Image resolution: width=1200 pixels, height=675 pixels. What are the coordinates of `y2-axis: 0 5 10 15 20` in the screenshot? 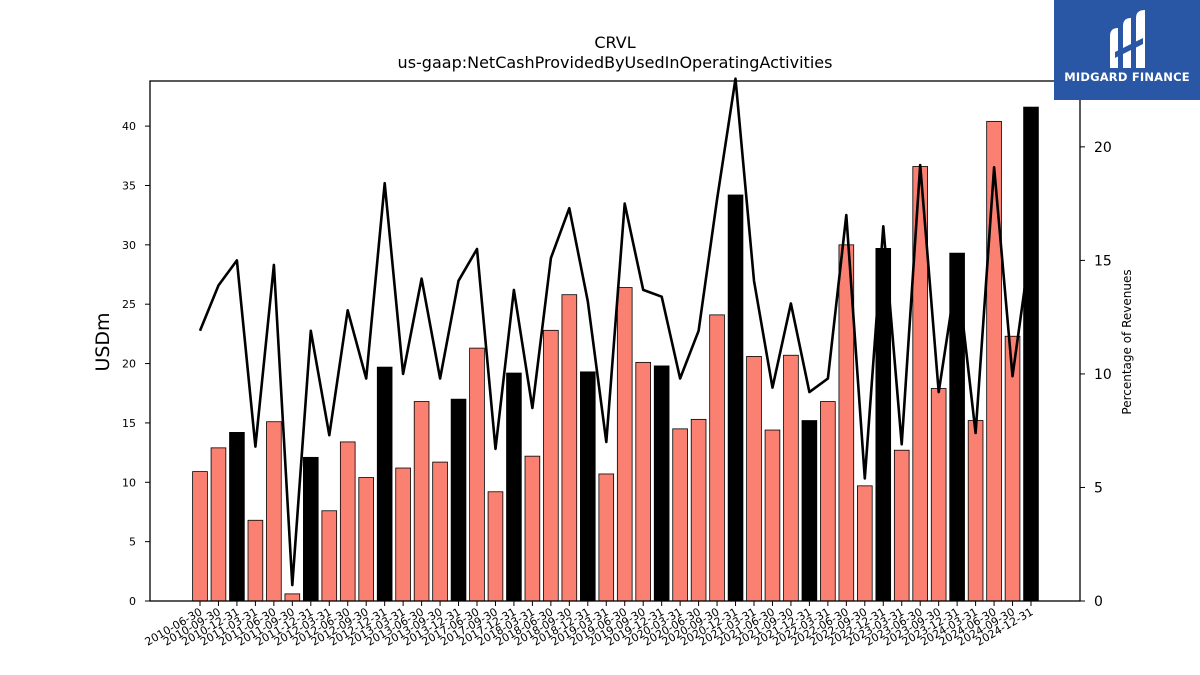 It's located at (1096, 375).